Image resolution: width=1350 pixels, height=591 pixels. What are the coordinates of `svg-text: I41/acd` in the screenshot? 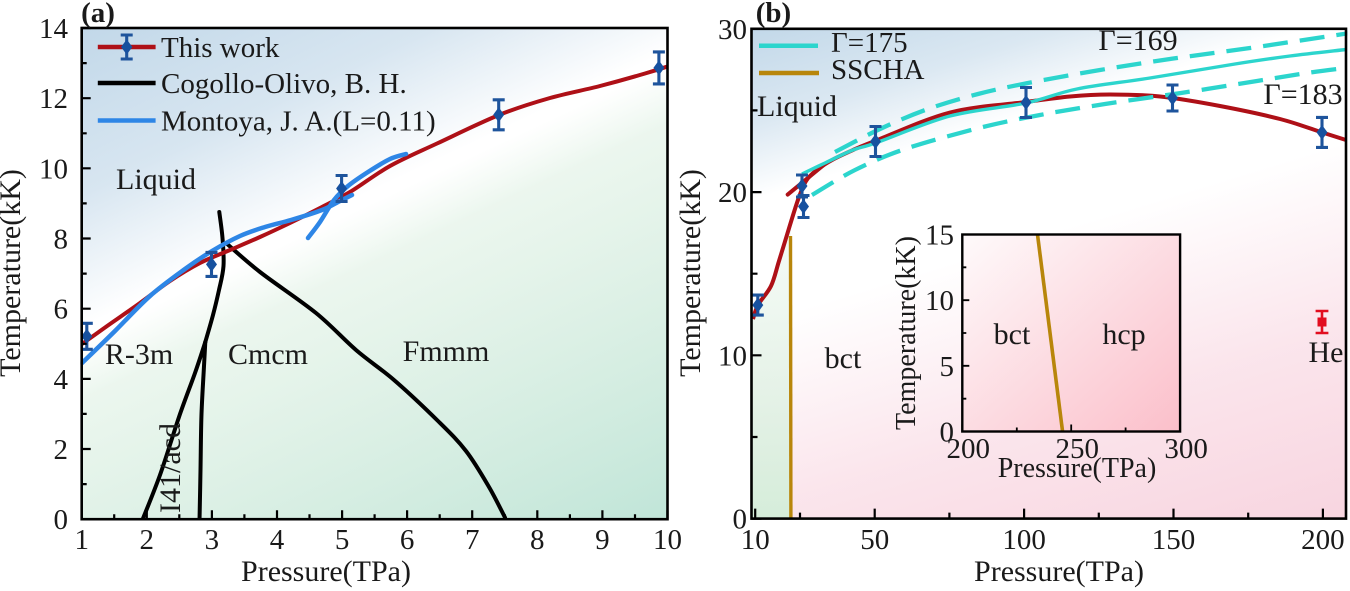 It's located at (170, 468).